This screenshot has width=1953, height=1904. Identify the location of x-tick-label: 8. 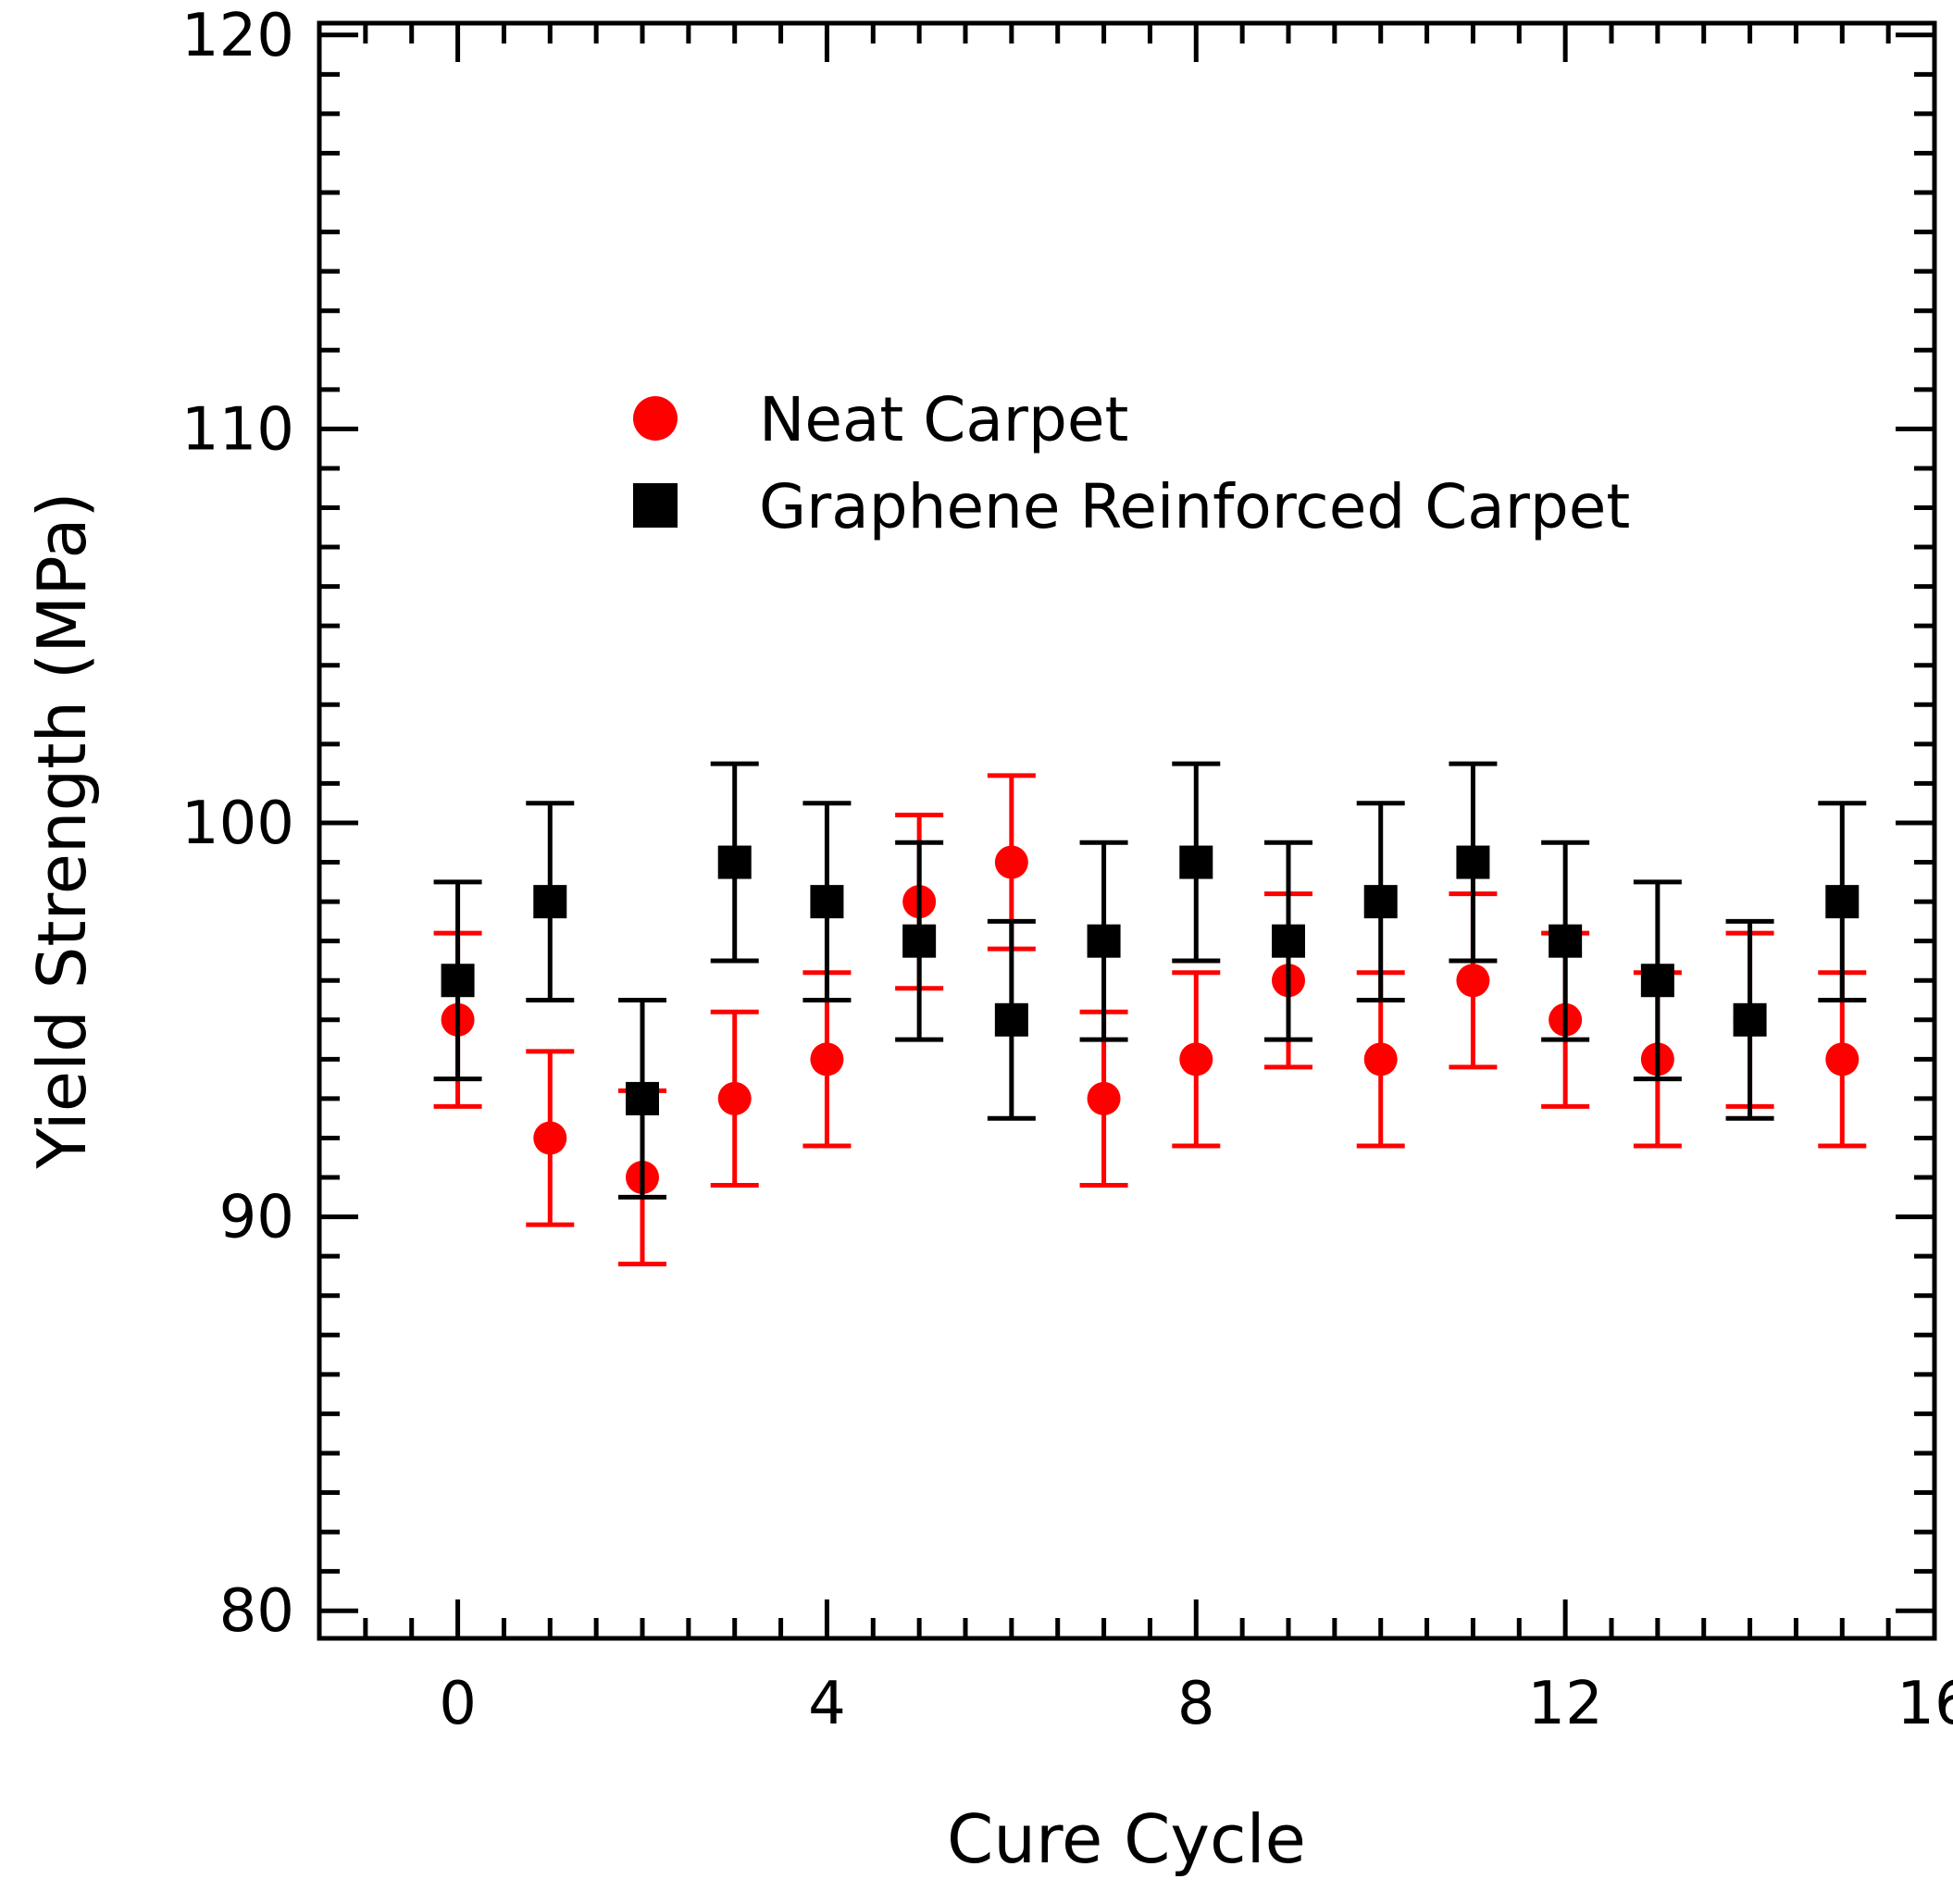
(1196, 1704).